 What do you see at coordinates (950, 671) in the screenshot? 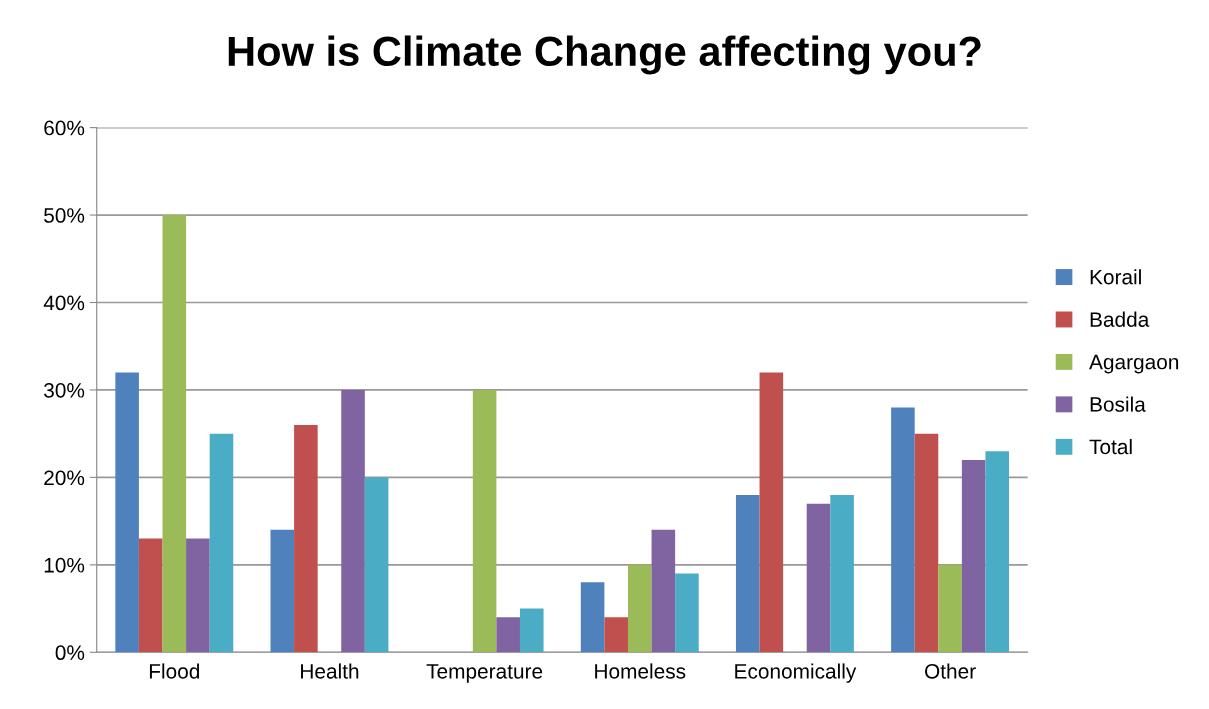
I see `x-tick-label: Other` at bounding box center [950, 671].